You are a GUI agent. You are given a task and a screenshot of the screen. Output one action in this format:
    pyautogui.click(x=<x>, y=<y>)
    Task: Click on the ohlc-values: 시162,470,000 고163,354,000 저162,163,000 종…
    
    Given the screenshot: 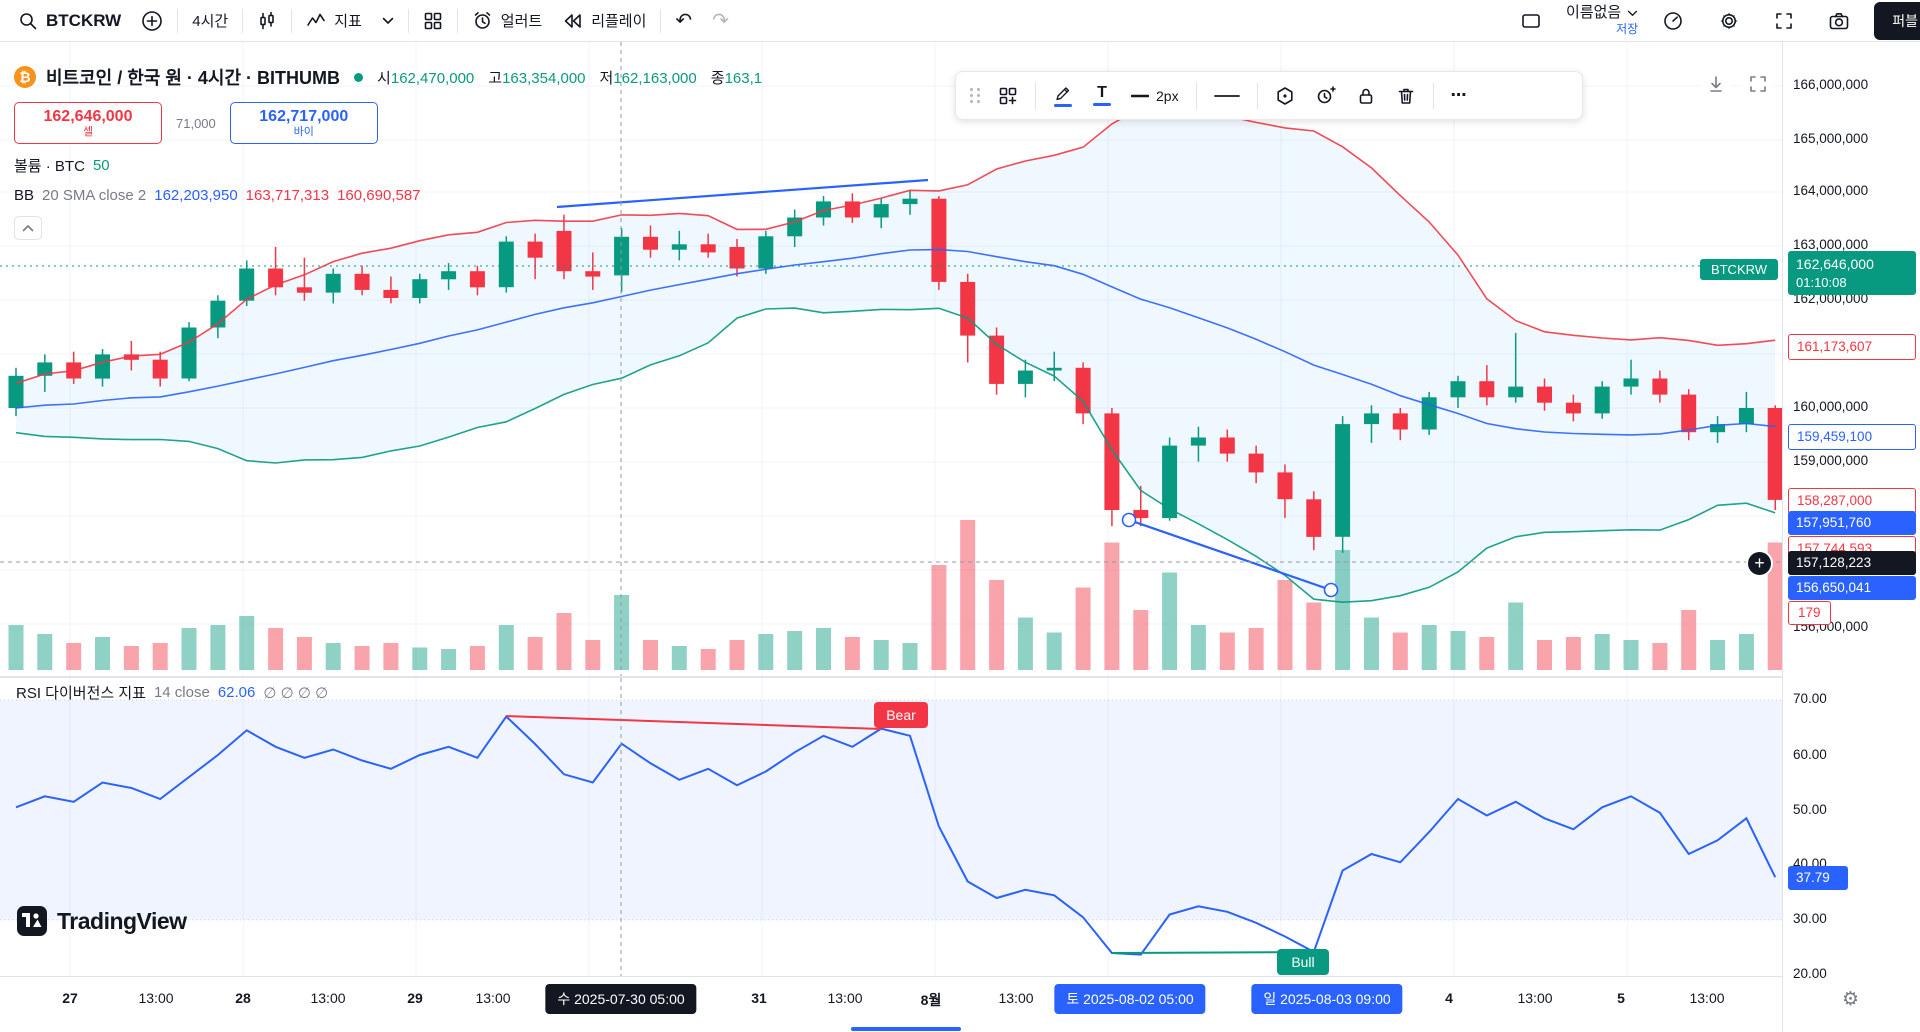 What is the action you would take?
    pyautogui.click(x=570, y=78)
    